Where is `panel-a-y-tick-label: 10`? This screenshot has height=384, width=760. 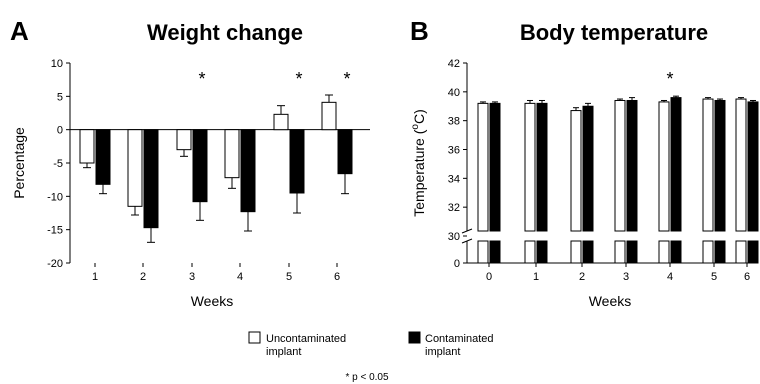
panel-a-y-tick-label: 10 is located at coordinates (57, 64).